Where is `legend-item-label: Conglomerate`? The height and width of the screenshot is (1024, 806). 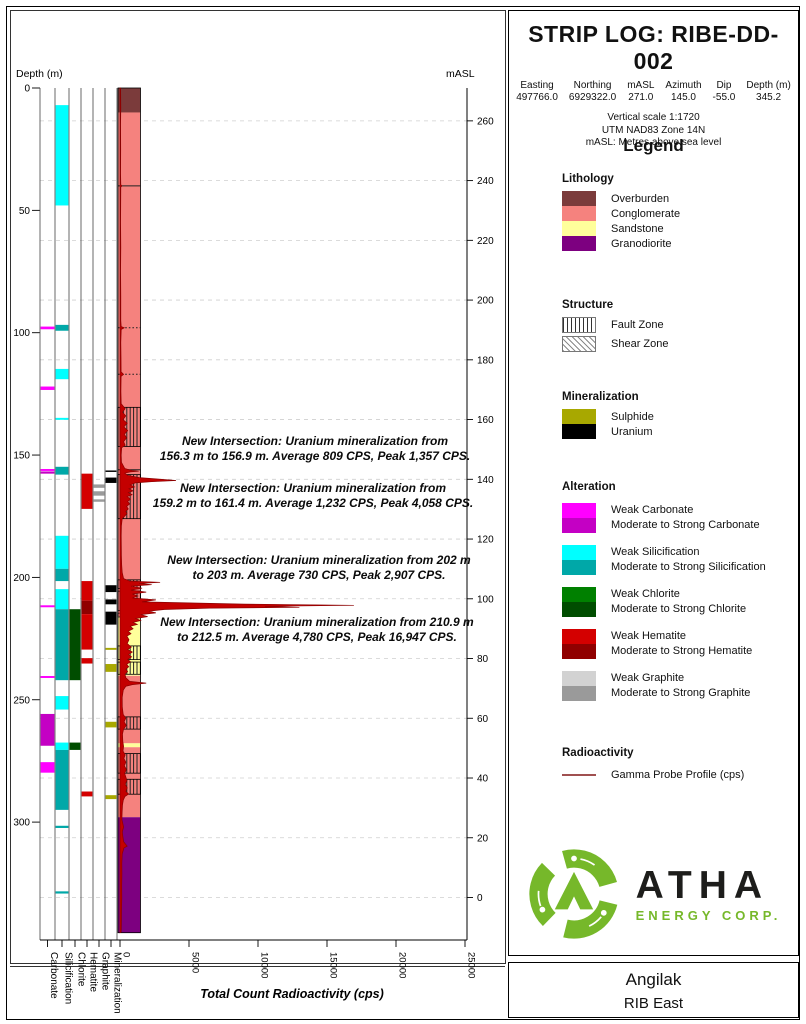
legend-item-label: Conglomerate is located at coordinates (646, 213).